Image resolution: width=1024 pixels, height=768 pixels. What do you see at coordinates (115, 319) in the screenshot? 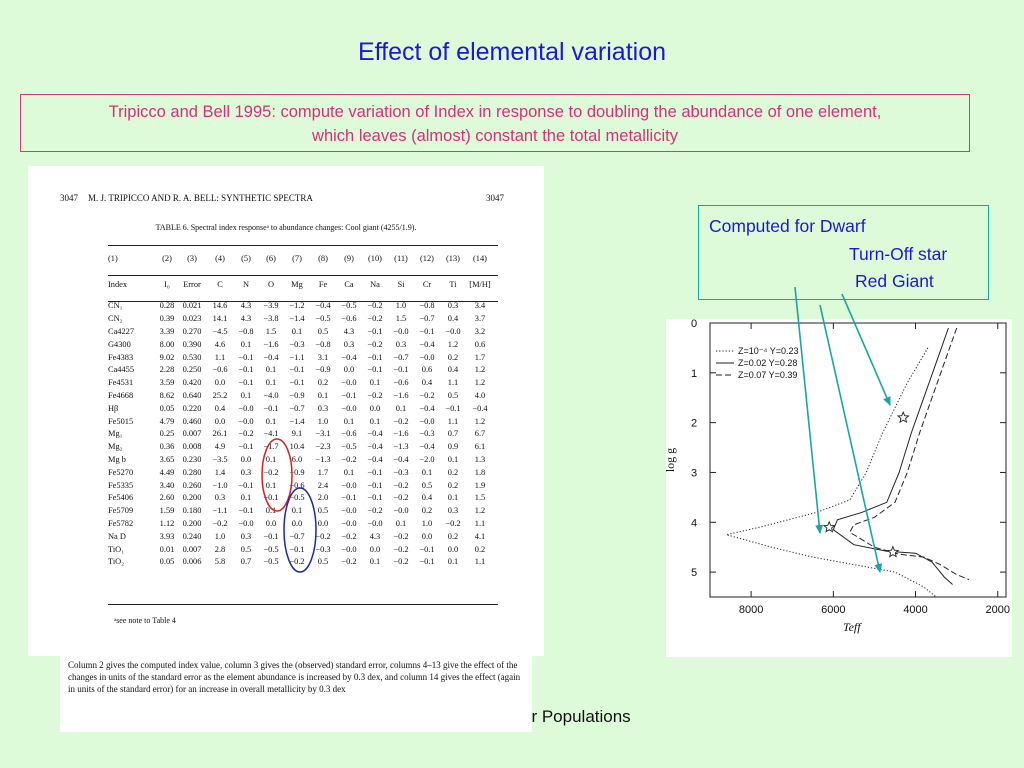
I see `table-cell: CN₂` at bounding box center [115, 319].